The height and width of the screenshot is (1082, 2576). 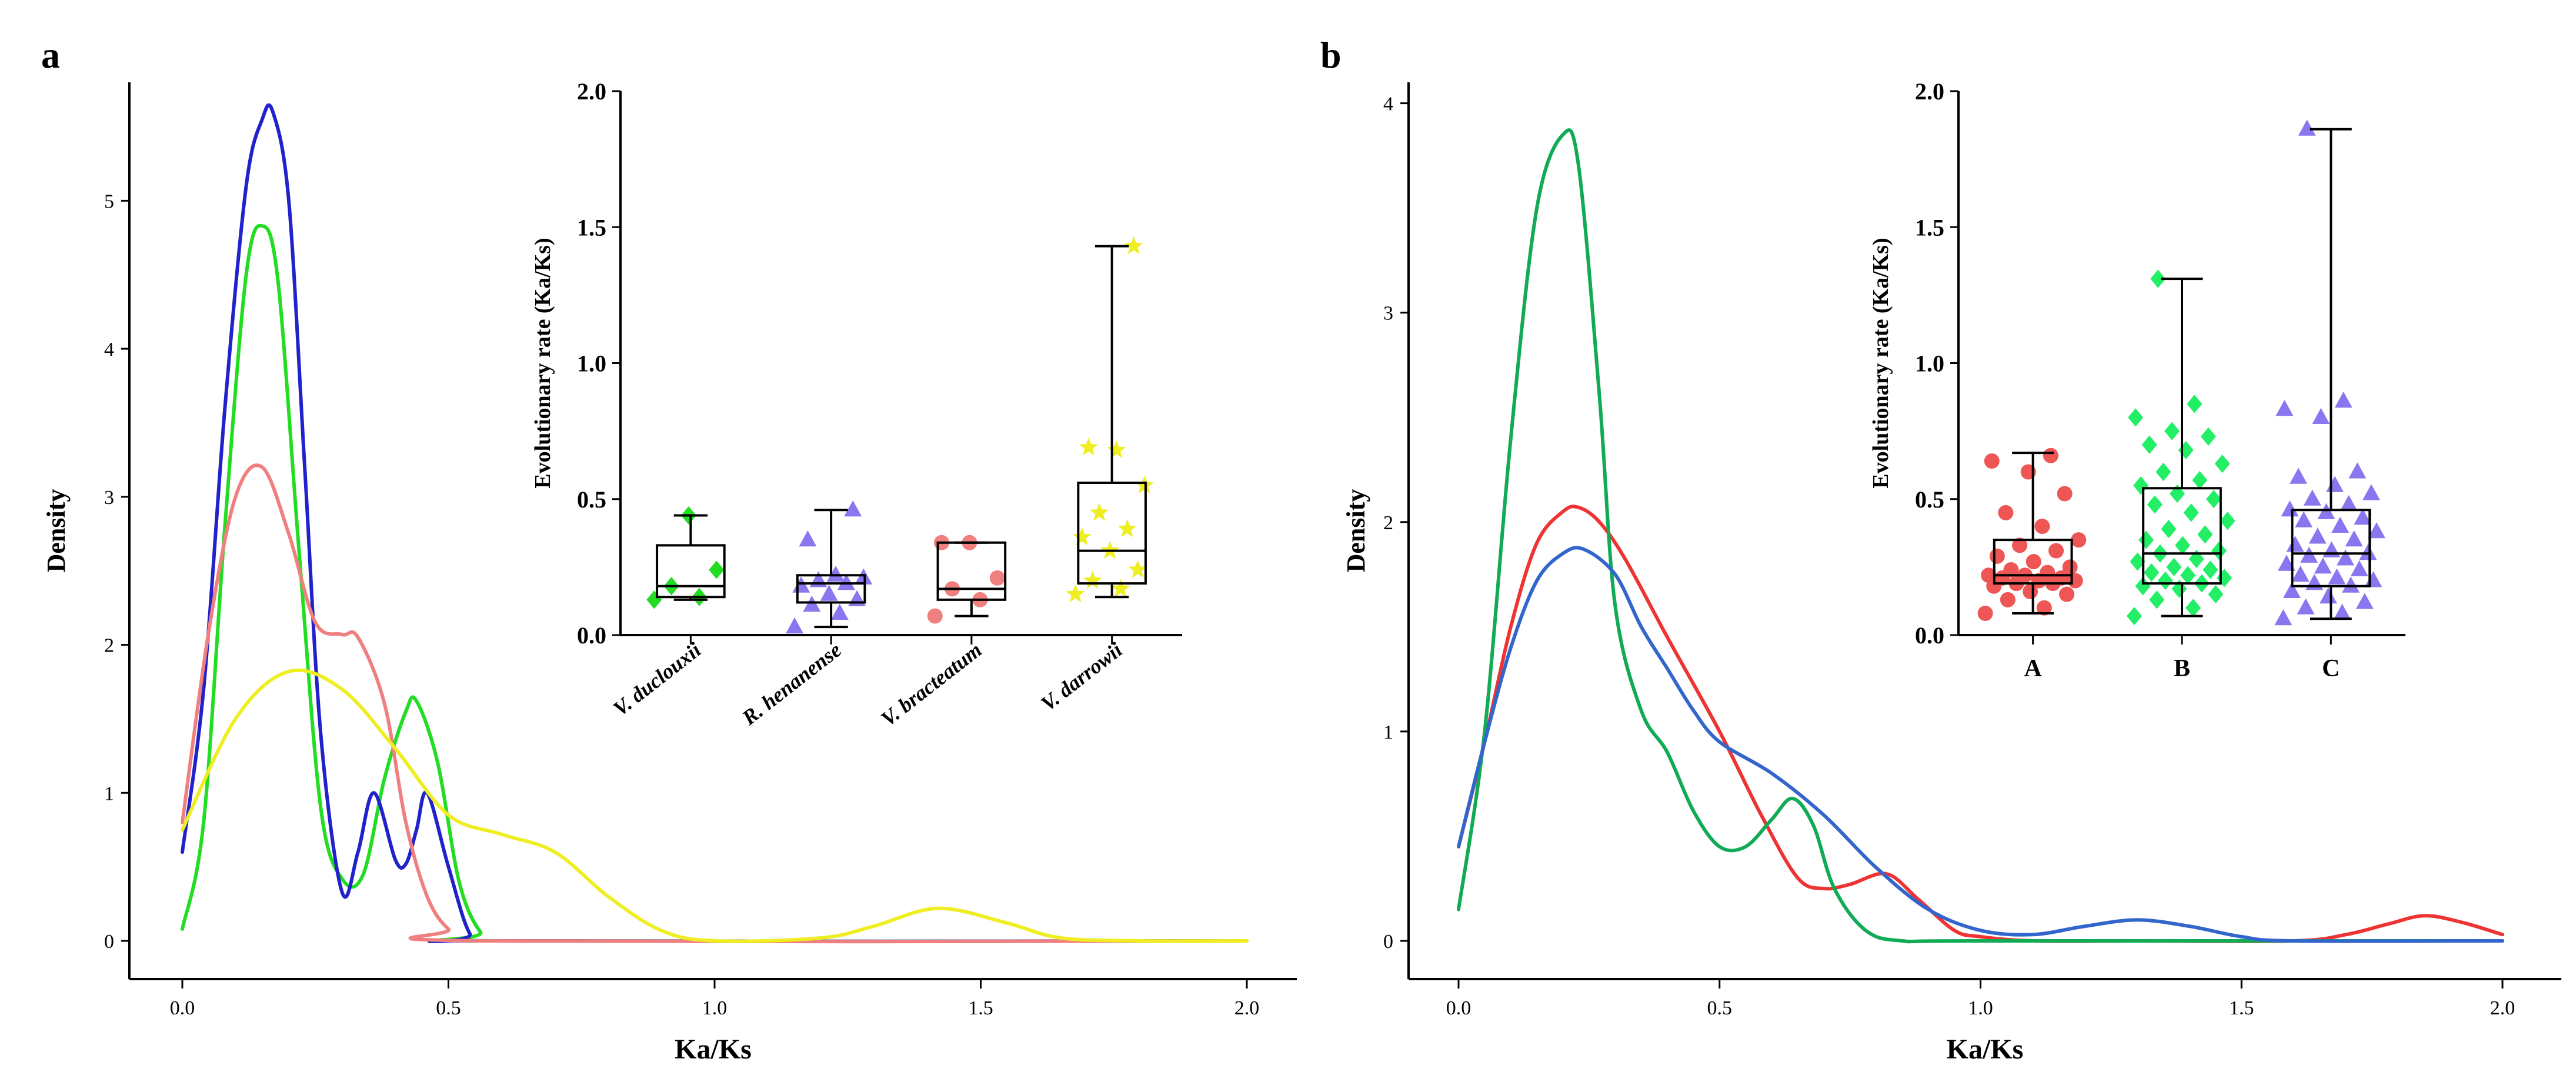 I want to click on box-v-darrowii, so click(x=1110, y=419).